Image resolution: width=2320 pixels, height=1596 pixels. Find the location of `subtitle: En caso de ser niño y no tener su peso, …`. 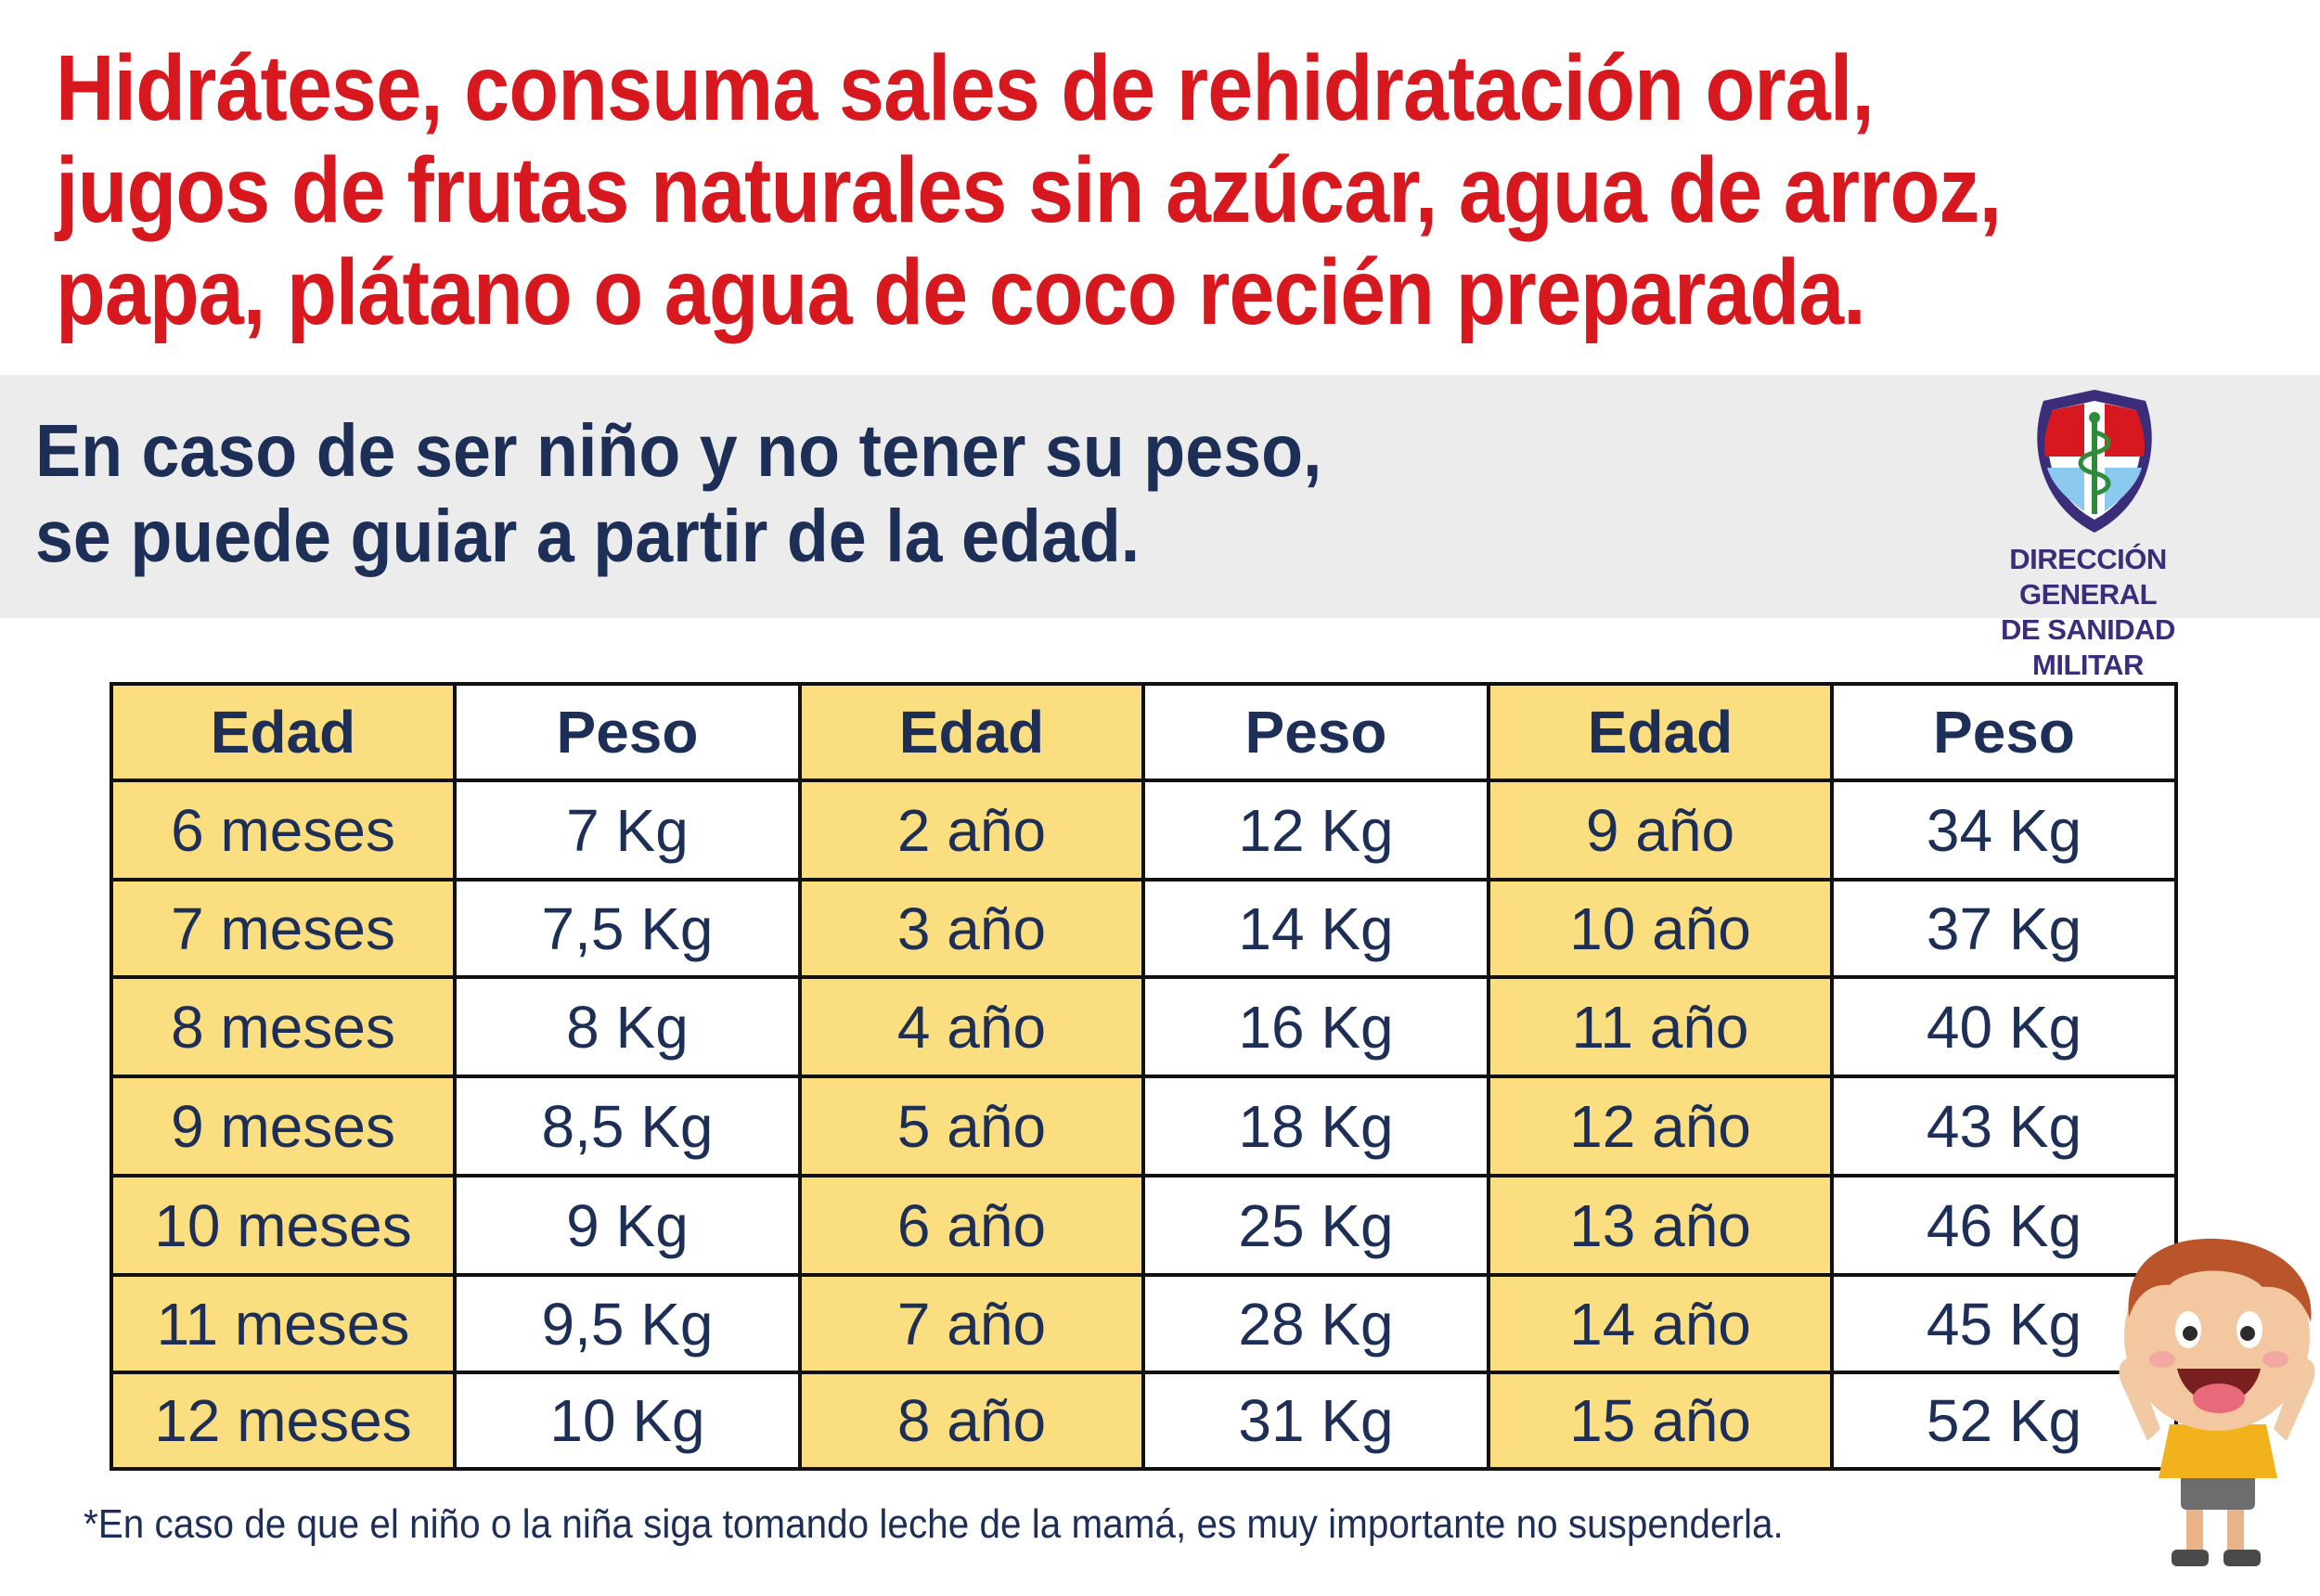

subtitle: En caso de ser niño y no tener su peso, … is located at coordinates (679, 494).